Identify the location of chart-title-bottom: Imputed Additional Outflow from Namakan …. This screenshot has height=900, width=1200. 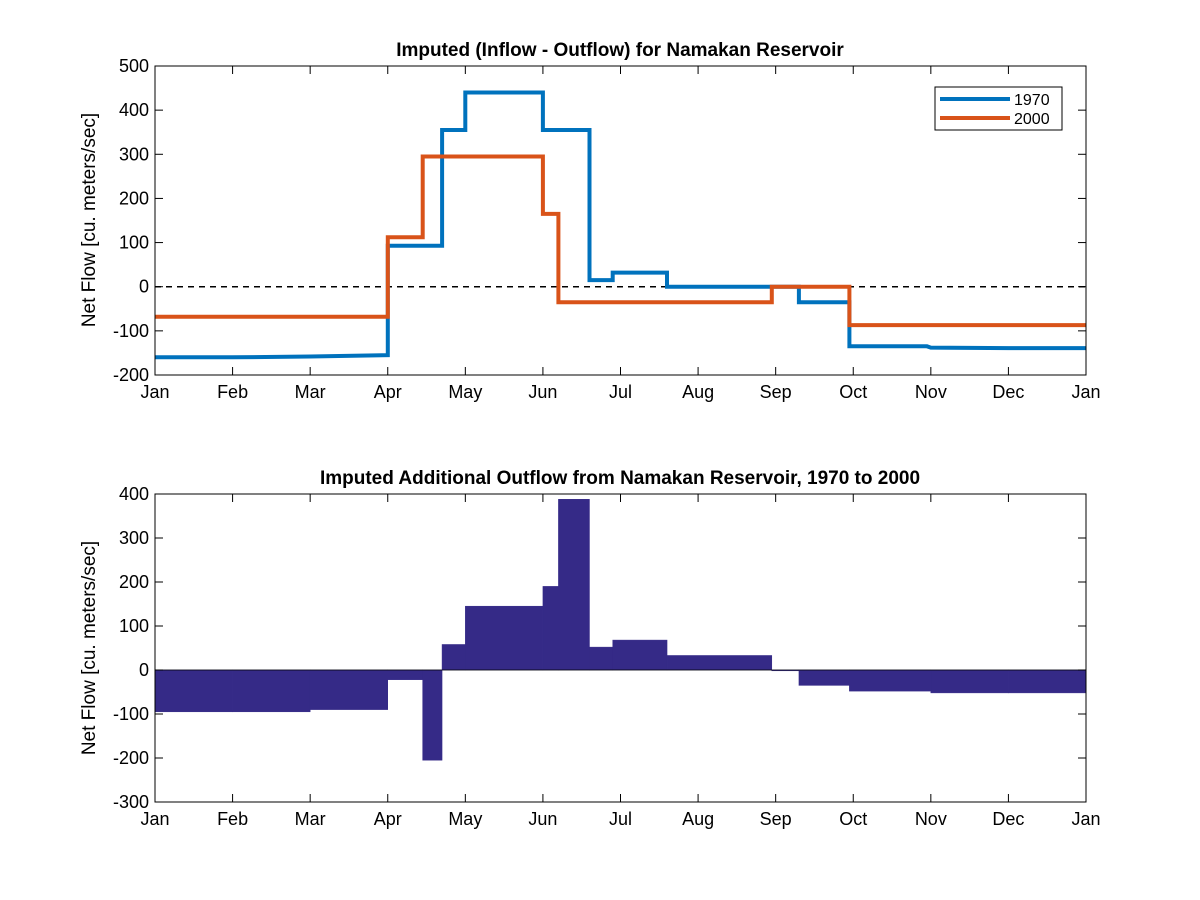
(620, 478).